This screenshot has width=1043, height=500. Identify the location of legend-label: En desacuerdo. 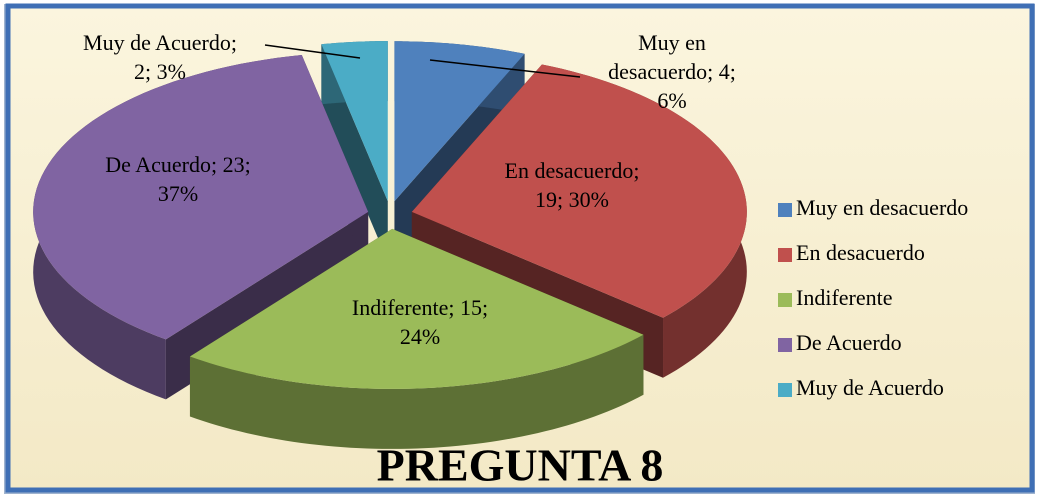
(860, 252).